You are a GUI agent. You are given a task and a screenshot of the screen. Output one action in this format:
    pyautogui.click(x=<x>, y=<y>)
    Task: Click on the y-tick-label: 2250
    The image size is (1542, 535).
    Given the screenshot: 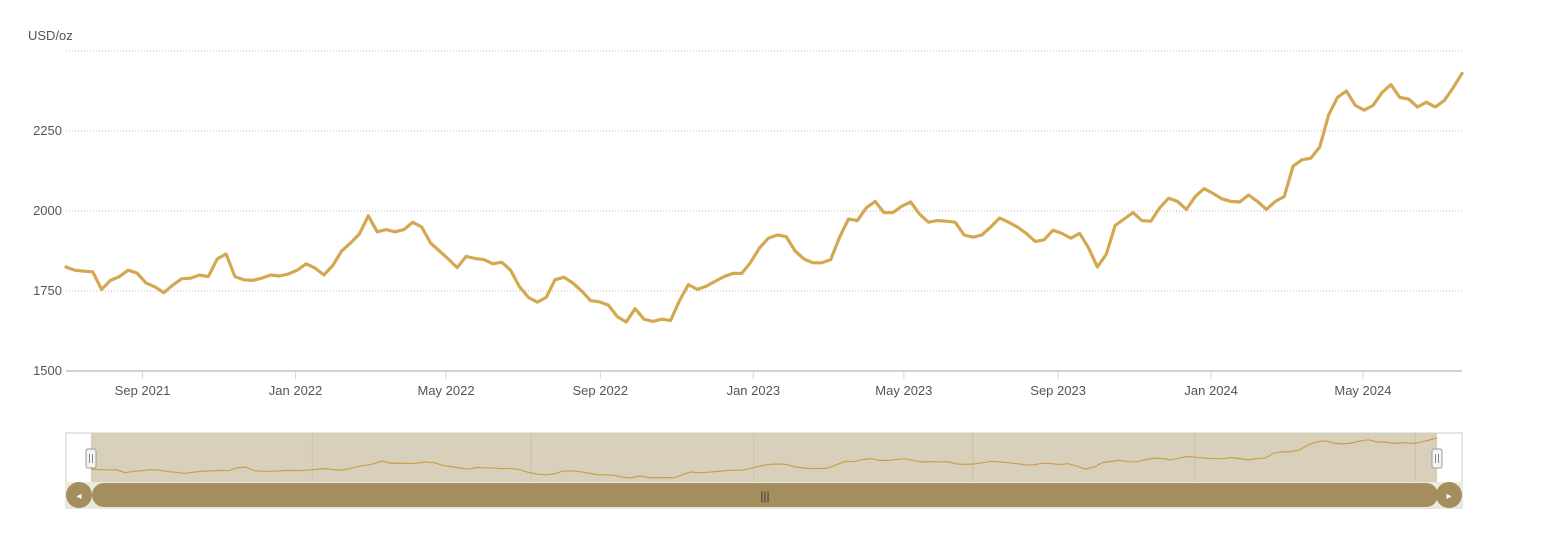 What is the action you would take?
    pyautogui.click(x=47, y=130)
    